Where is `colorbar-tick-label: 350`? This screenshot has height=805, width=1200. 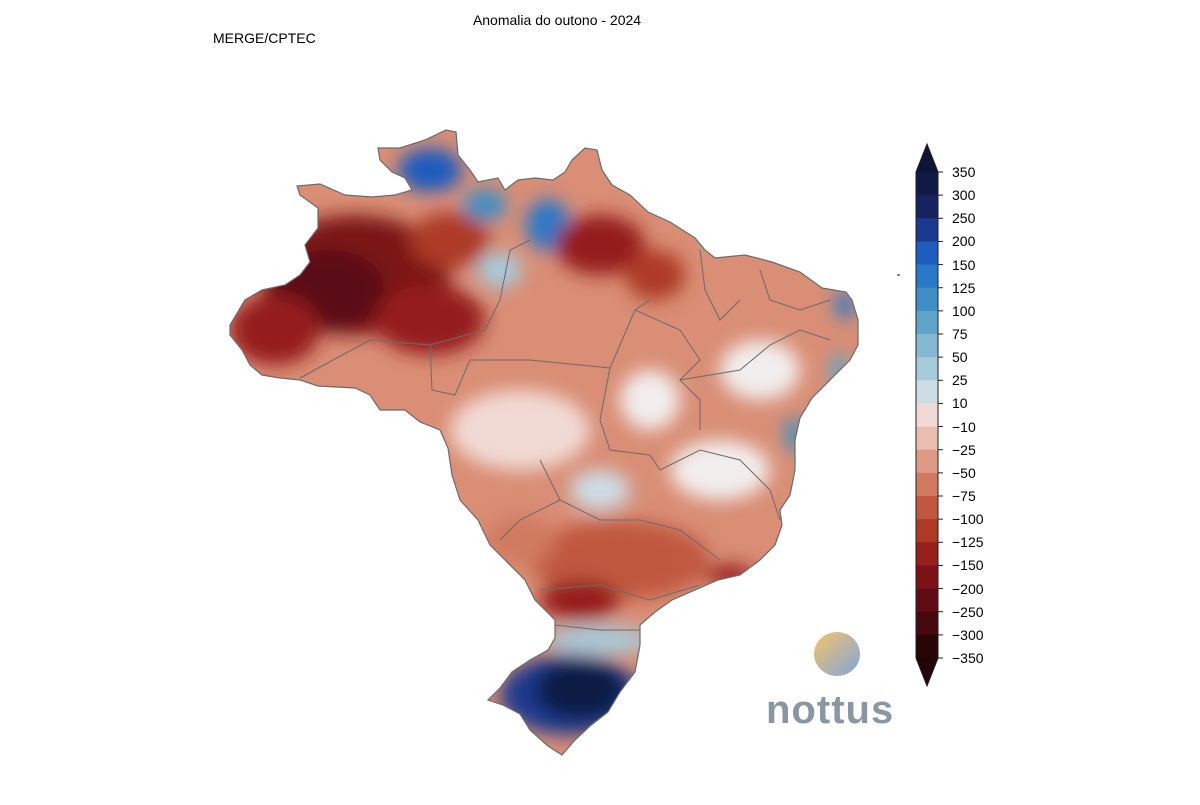 colorbar-tick-label: 350 is located at coordinates (964, 172).